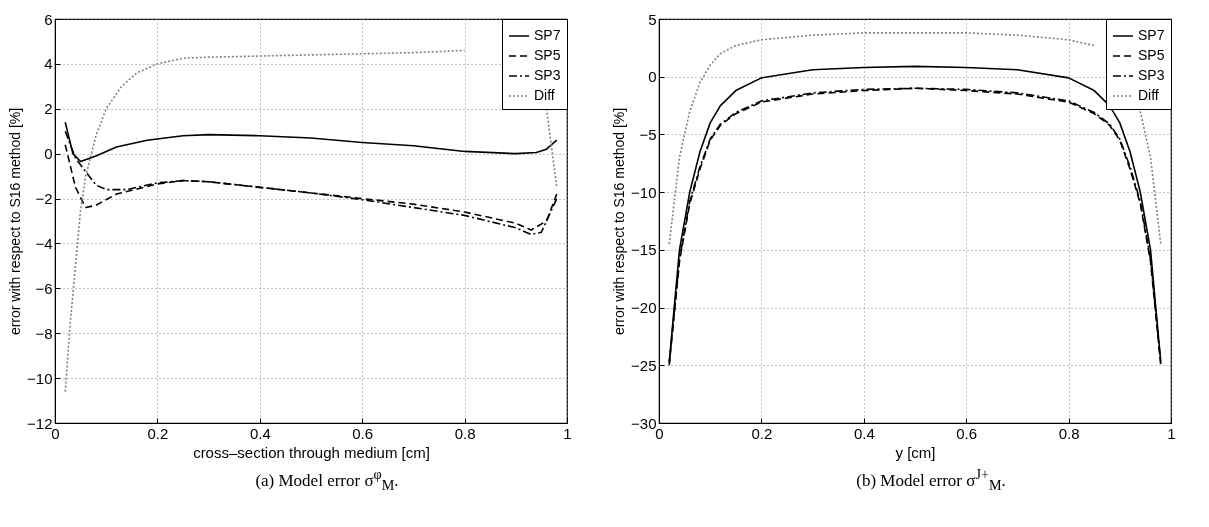  I want to click on y-tick-label: 4, so click(48, 64).